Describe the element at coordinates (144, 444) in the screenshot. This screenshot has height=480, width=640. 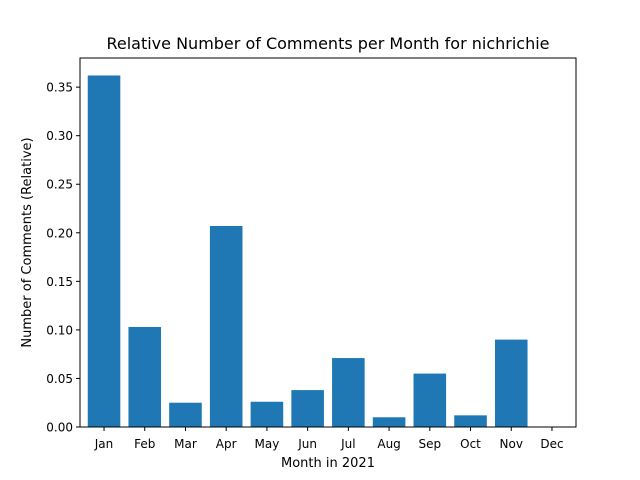
I see `x-tick-label: Feb` at that location.